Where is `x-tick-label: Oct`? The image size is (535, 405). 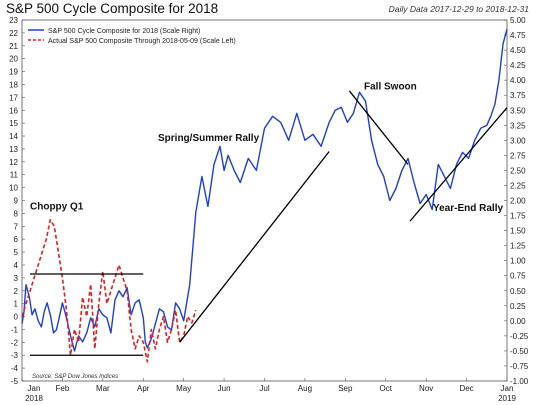
x-tick-label: Oct is located at coordinates (386, 388).